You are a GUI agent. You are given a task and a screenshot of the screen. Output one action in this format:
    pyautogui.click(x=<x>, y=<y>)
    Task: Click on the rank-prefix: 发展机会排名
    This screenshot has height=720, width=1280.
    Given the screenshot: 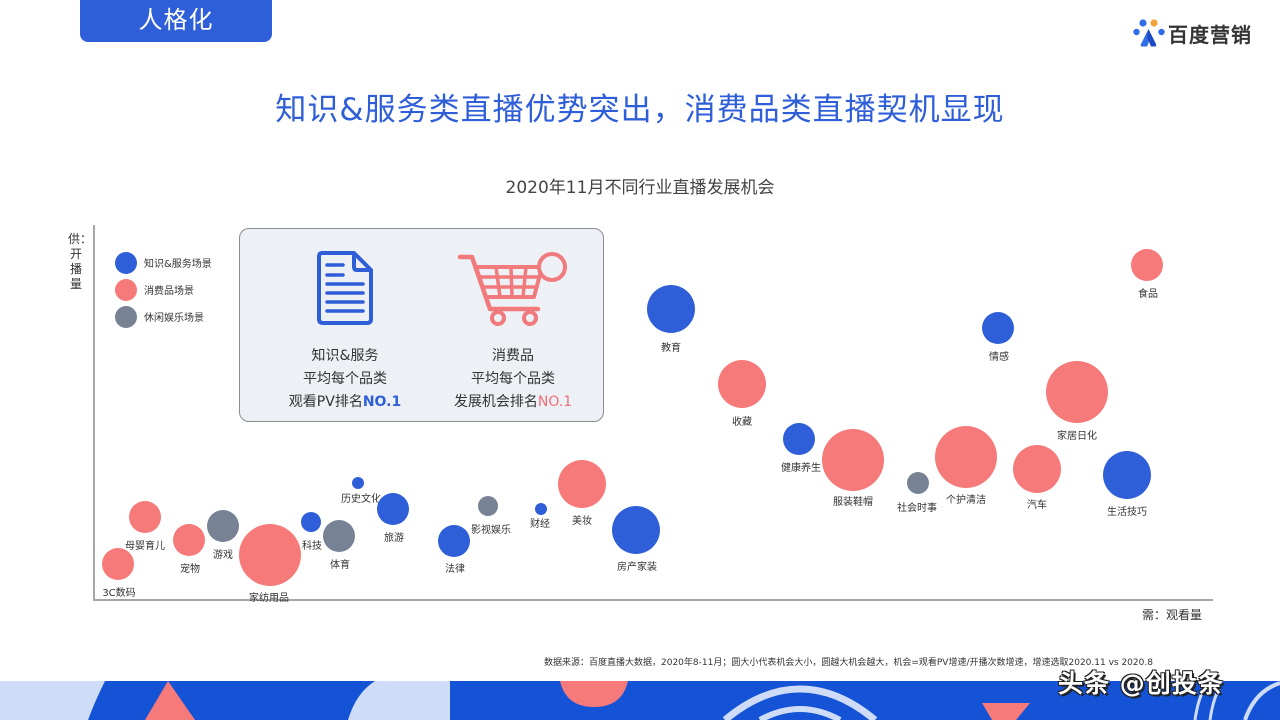 What is the action you would take?
    pyautogui.click(x=495, y=402)
    